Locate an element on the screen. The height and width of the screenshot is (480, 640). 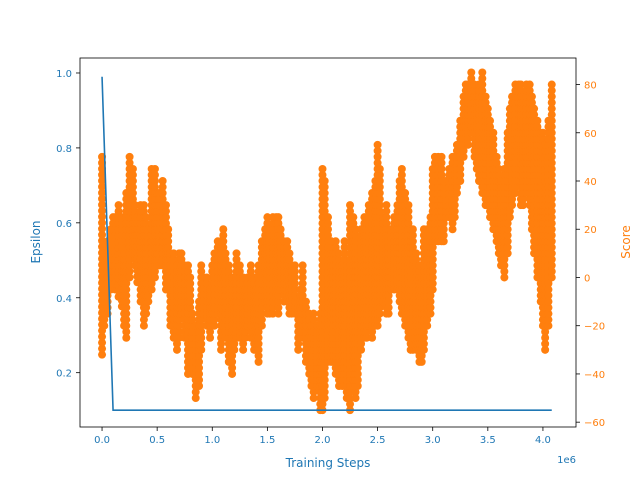
x-tick-label: 0.5 is located at coordinates (157, 440).